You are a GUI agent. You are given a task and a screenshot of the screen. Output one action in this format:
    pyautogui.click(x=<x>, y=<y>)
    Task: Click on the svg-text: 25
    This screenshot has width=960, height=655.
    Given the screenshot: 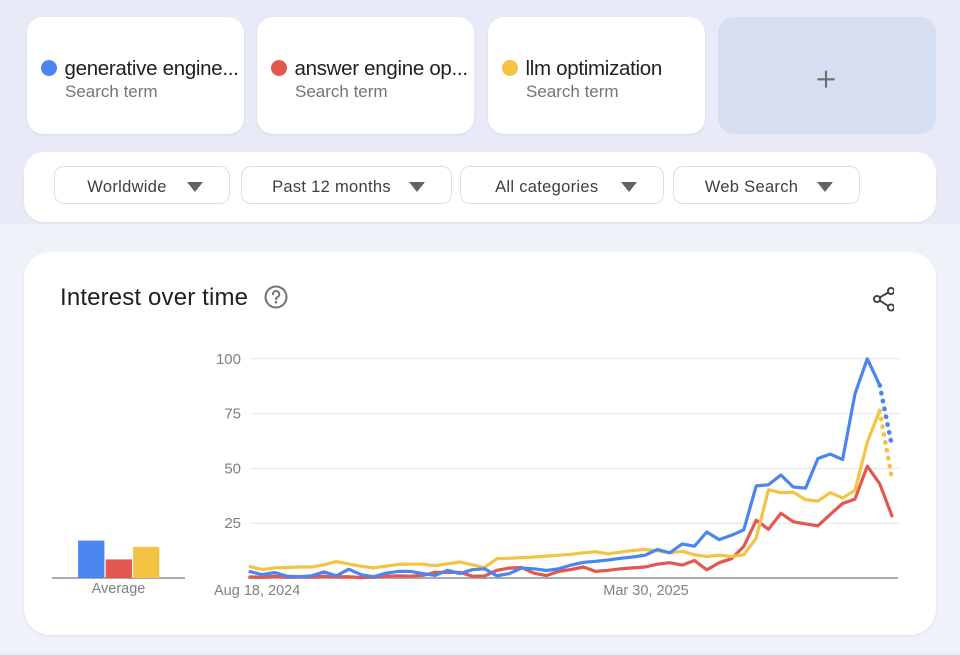 What is the action you would take?
    pyautogui.click(x=232, y=523)
    